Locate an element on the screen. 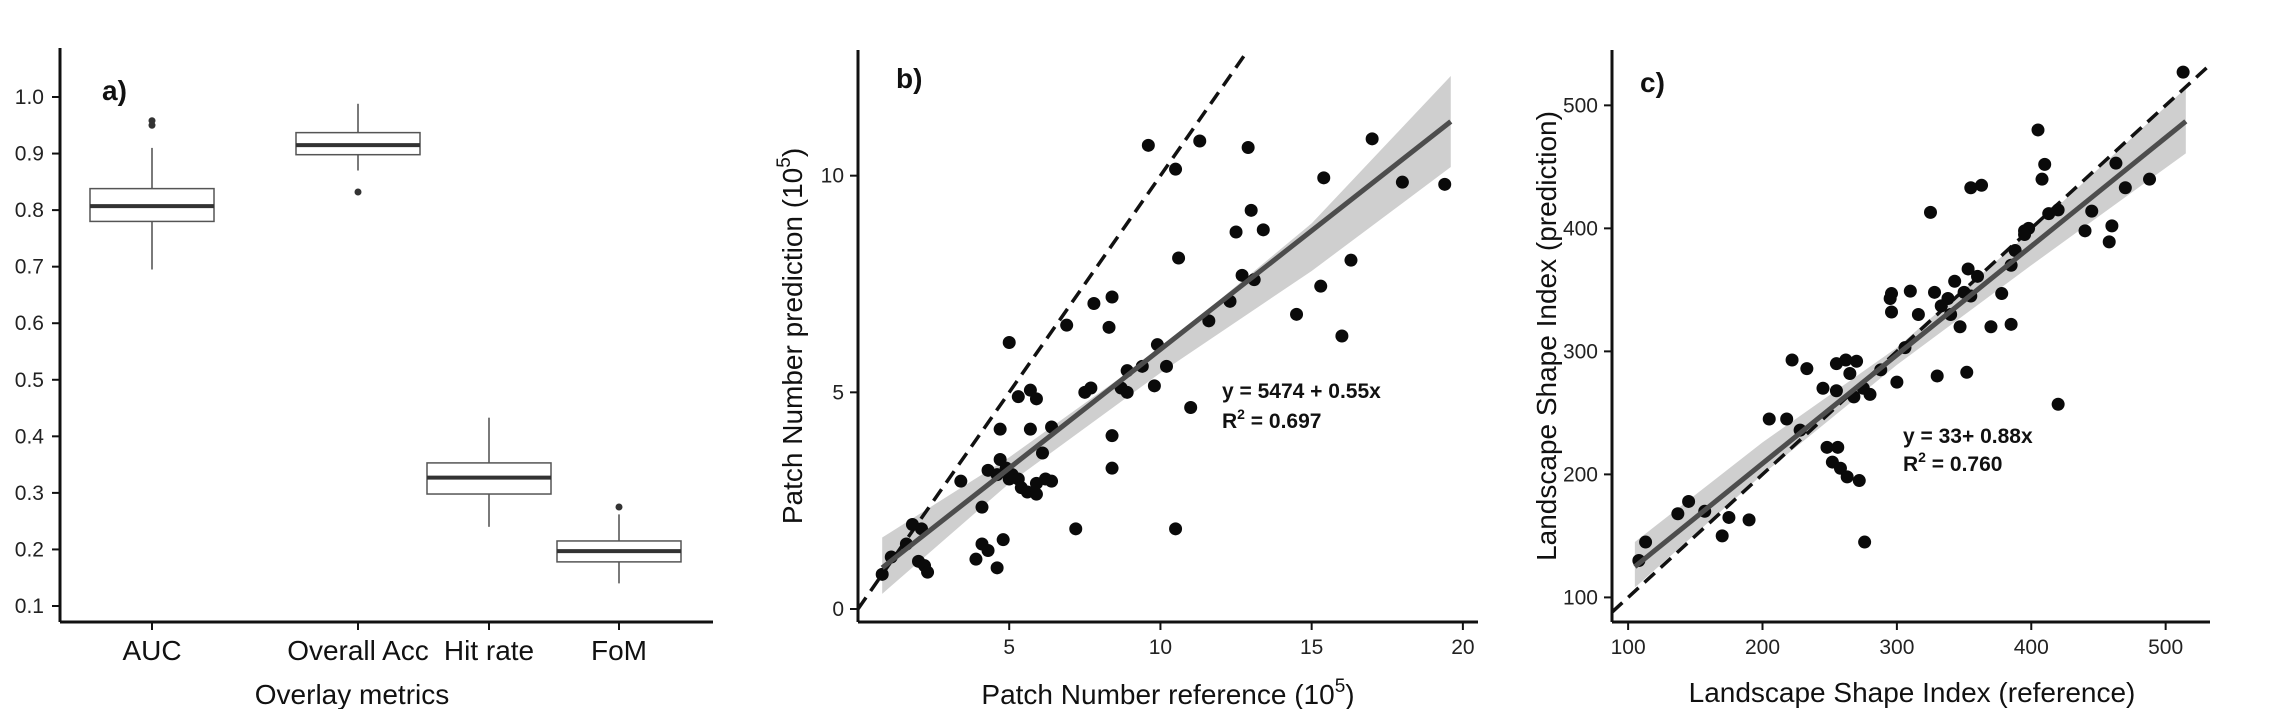 Image resolution: width=2284 pixels, height=709 pixels. panel-a-y-tick-label: 0.7 is located at coordinates (29, 267).